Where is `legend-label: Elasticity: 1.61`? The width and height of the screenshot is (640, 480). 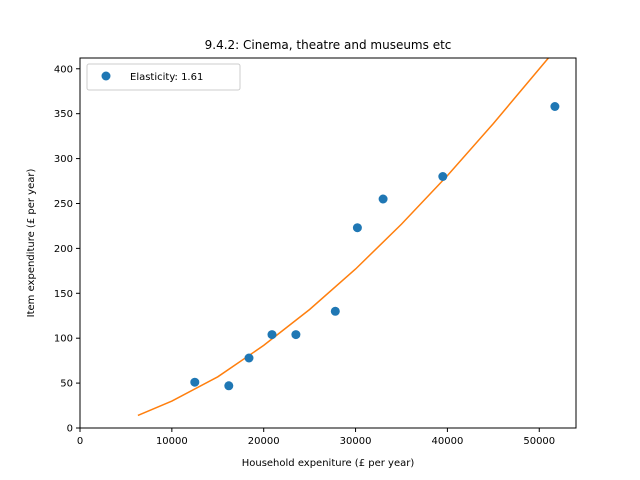
legend-label: Elasticity: 1.61 is located at coordinates (166, 77).